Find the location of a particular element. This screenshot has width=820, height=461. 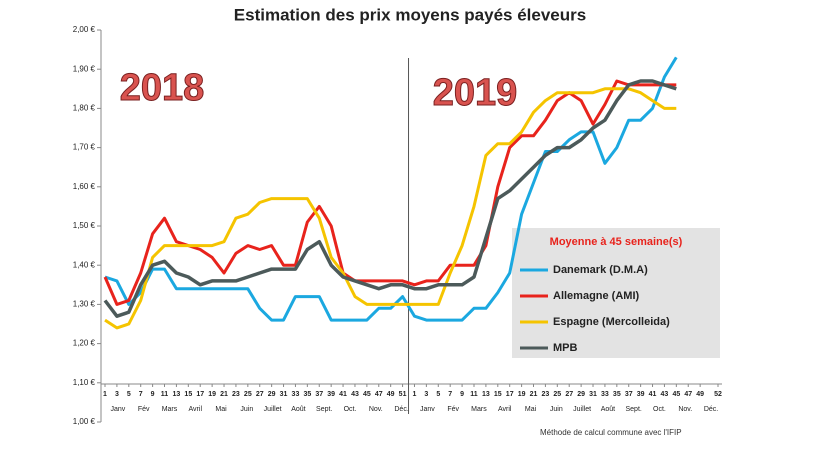

y-tick-label: 1,10 € is located at coordinates (84, 382).